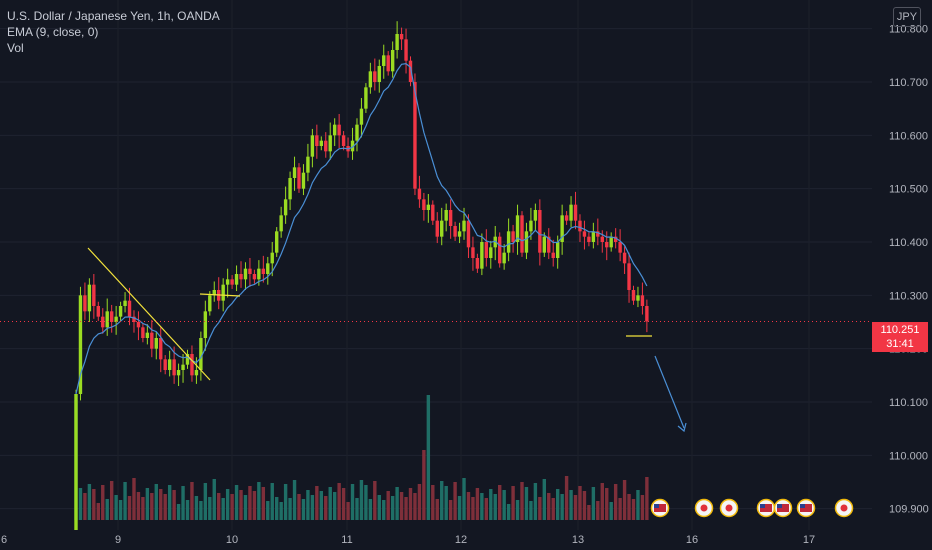 The height and width of the screenshot is (550, 932). What do you see at coordinates (15, 48) in the screenshot?
I see `volume-indicator-label: Vol` at bounding box center [15, 48].